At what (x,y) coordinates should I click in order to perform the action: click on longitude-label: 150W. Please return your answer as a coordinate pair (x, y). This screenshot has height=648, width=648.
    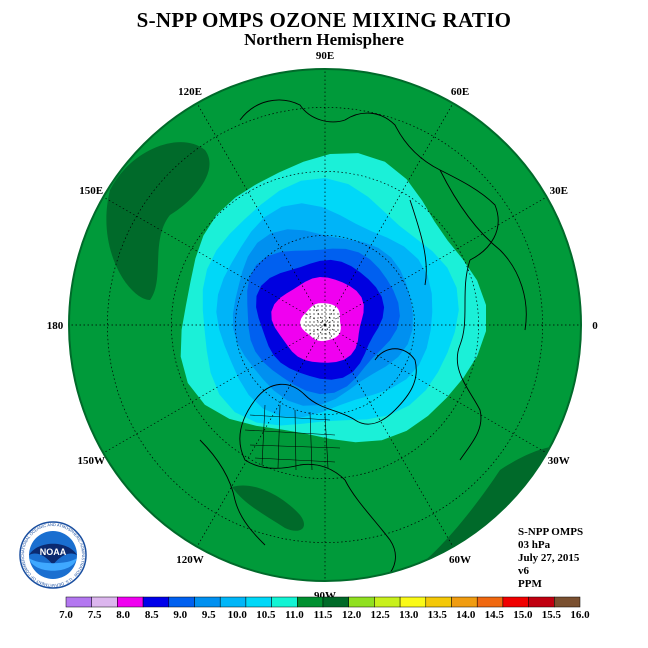
    Looking at the image, I should click on (91, 461).